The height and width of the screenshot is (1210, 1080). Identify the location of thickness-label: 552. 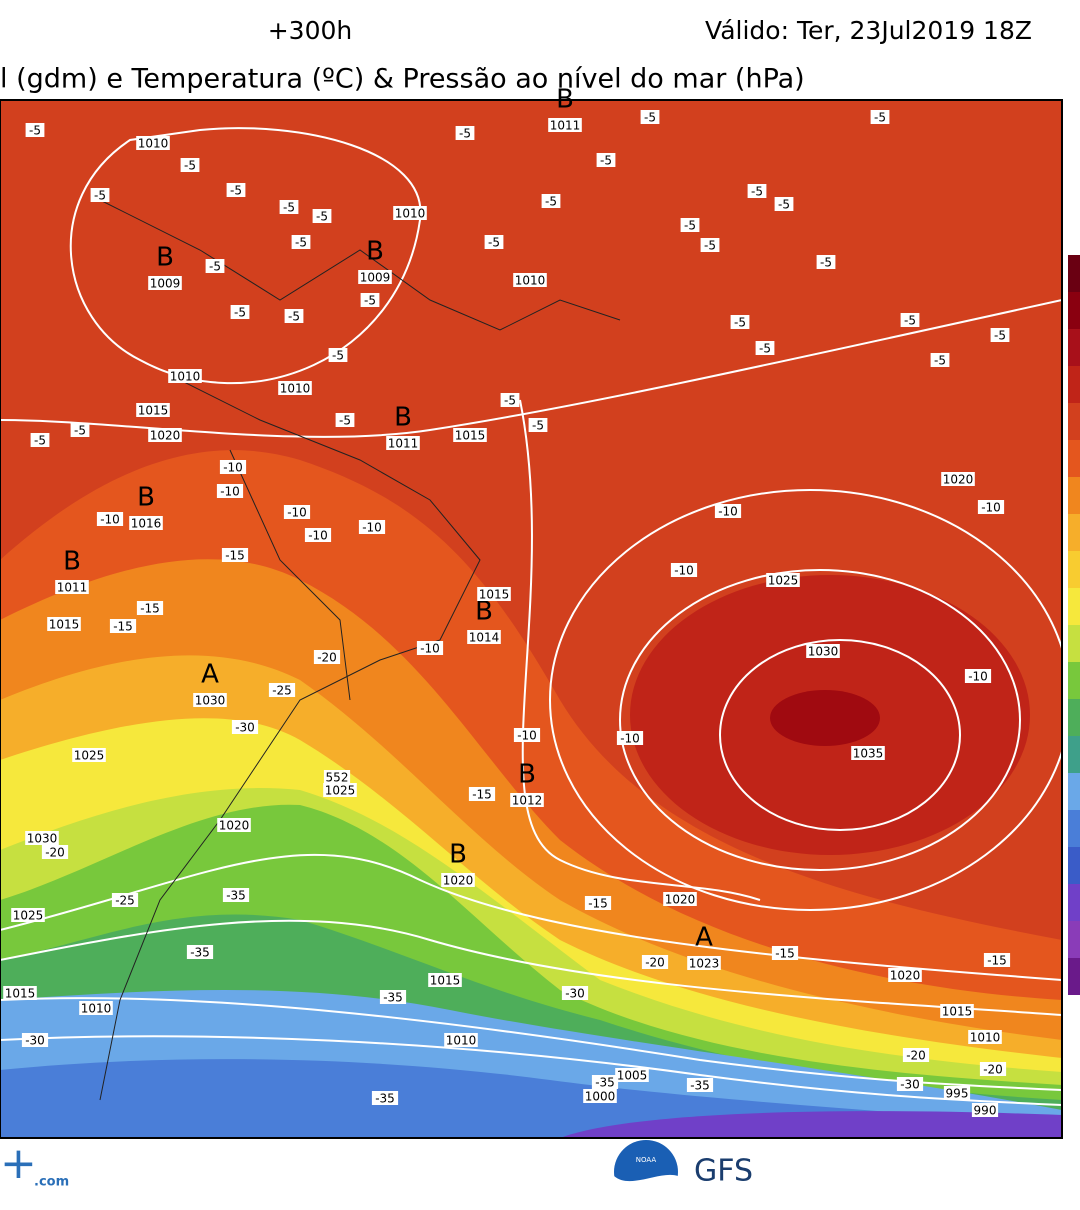
(337, 778).